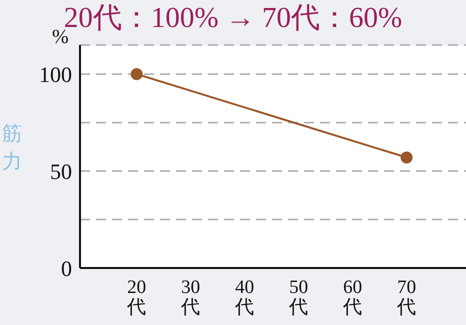 The height and width of the screenshot is (325, 466). I want to click on y-axis-title: 筋力, so click(12, 148).